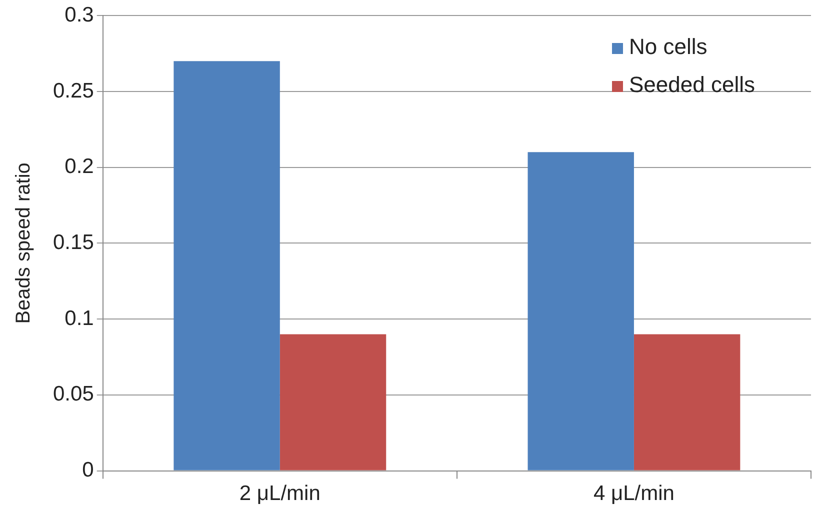 The image size is (825, 518). Describe the element at coordinates (692, 84) in the screenshot. I see `legend-label: Seeded cells` at that location.